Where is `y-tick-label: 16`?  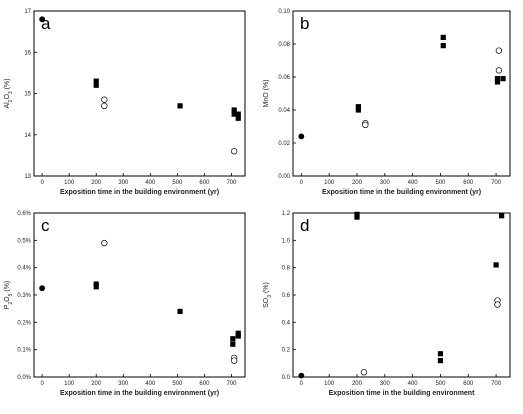
y-tick-label: 16 is located at coordinates (27, 53).